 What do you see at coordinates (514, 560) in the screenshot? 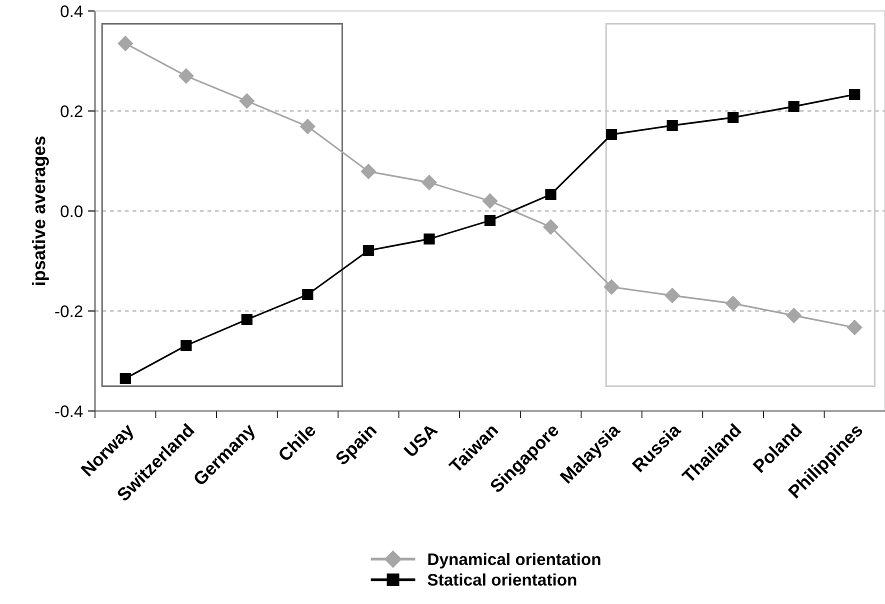
I see `legend-label: Dynamical orientation` at bounding box center [514, 560].